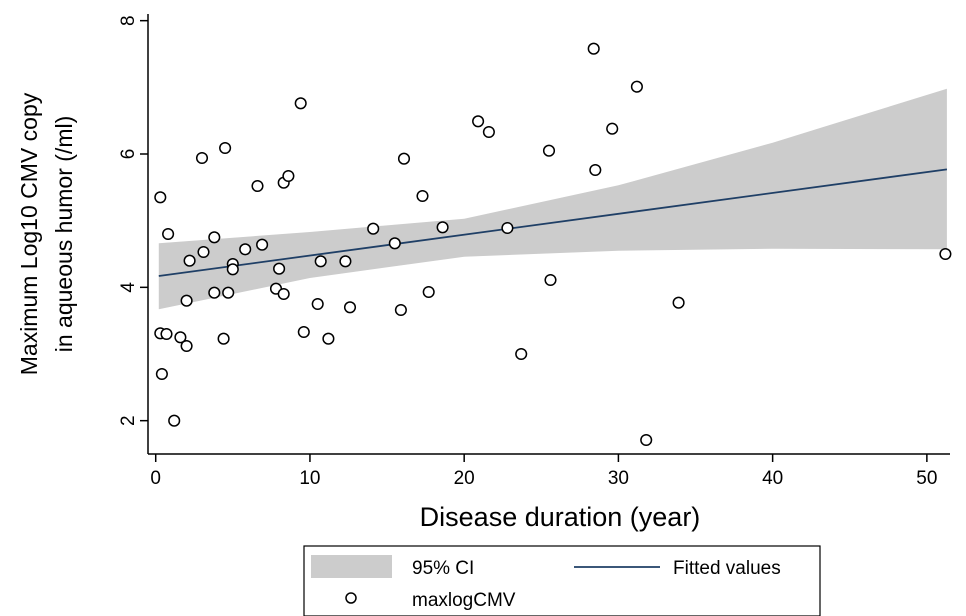 The width and height of the screenshot is (966, 616). What do you see at coordinates (351, 566) in the screenshot?
I see `legend-ci-swatch` at bounding box center [351, 566].